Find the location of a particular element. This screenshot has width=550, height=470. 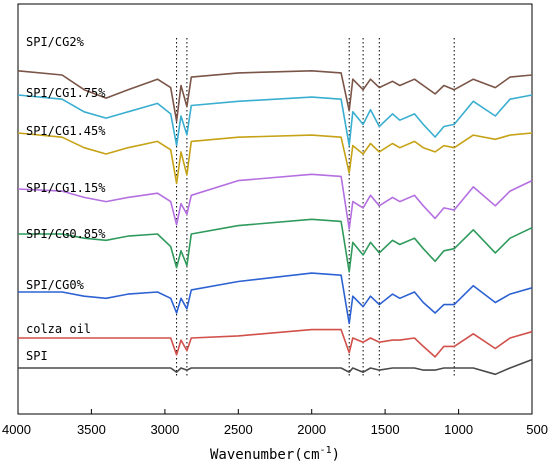

x-axis-title-text: Wavenumber(cm is located at coordinates (265, 455).